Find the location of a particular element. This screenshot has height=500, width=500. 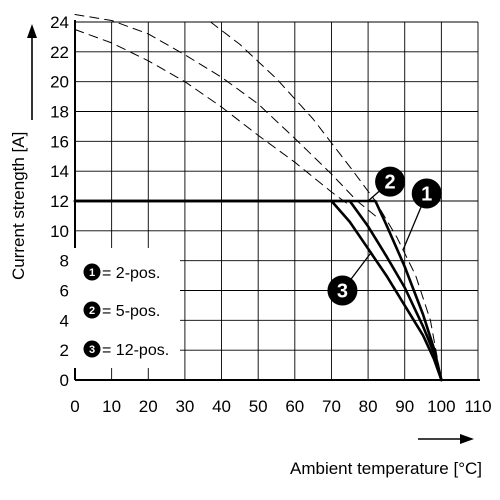

x-tick-label: 50 is located at coordinates (258, 406).